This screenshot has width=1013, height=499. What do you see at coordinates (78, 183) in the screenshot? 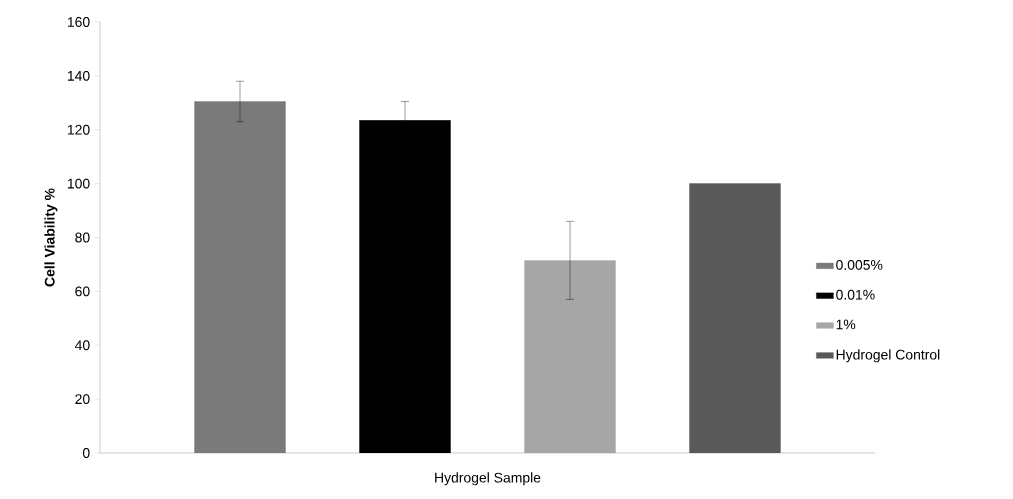
I see `y-tick-label: 100` at bounding box center [78, 183].